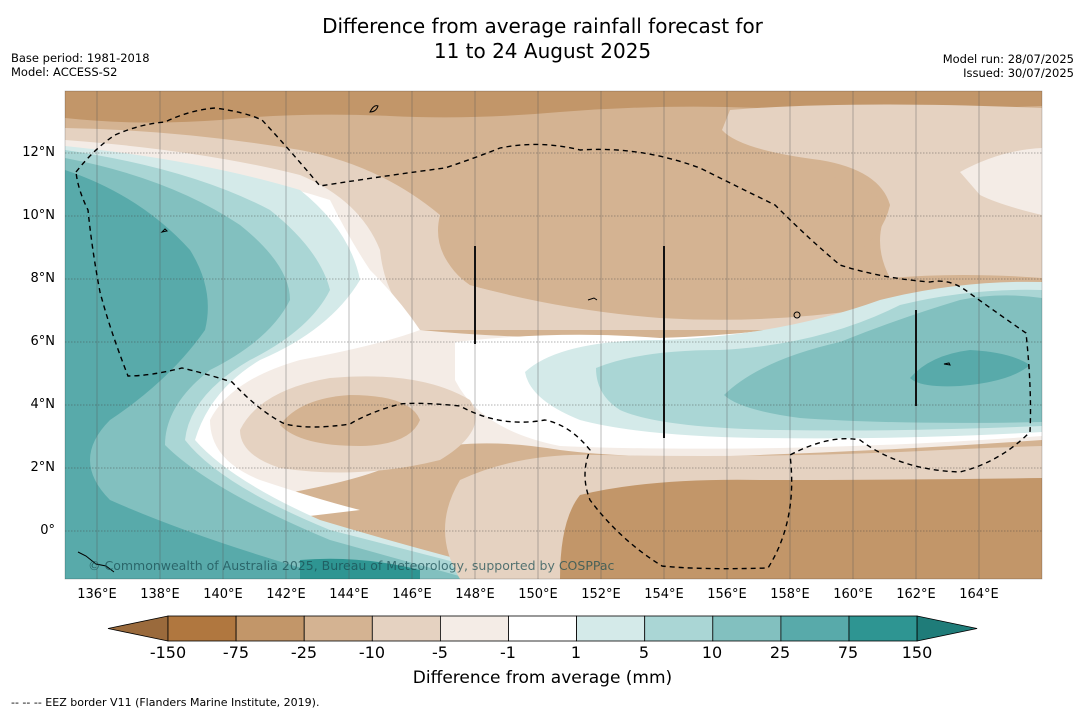  What do you see at coordinates (349, 594) in the screenshot?
I see `lon-label-144e: 144°E` at bounding box center [349, 594].